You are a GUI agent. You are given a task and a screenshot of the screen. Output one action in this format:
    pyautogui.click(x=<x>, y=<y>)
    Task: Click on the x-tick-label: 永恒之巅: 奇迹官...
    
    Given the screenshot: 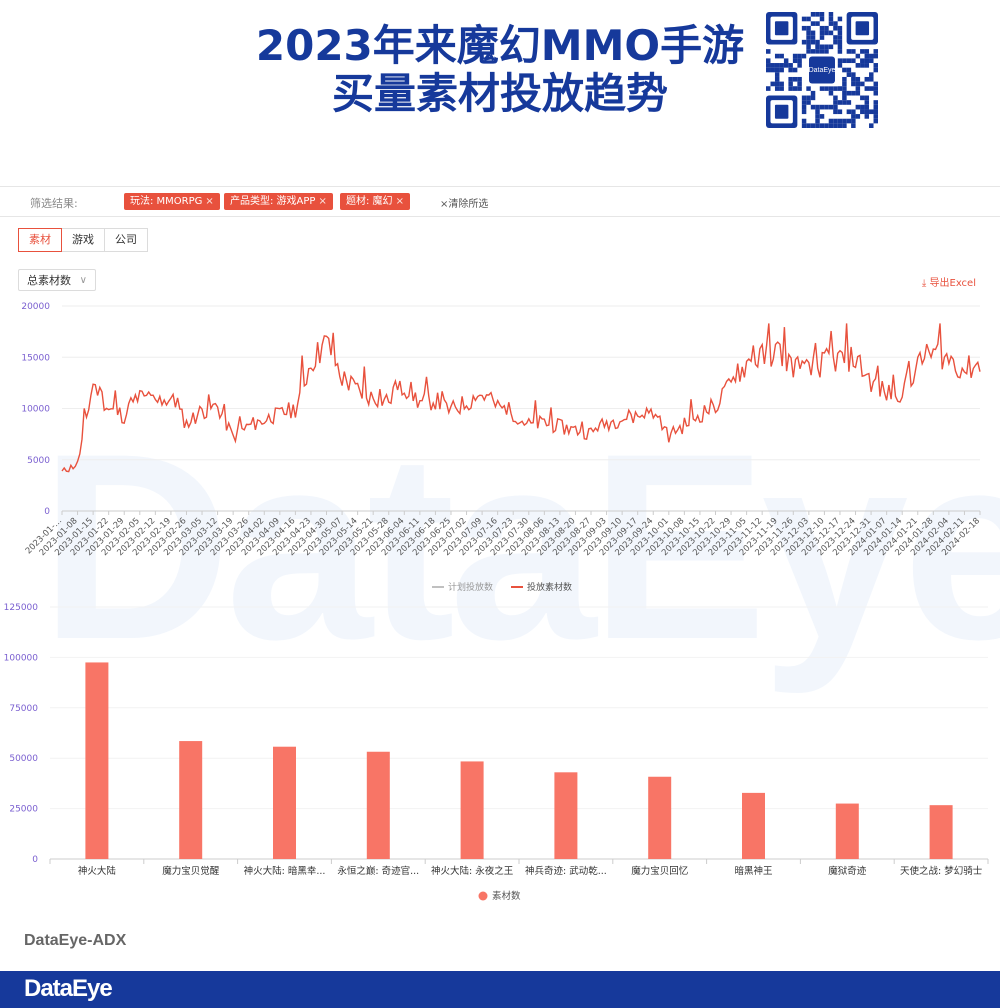 What is the action you would take?
    pyautogui.click(x=378, y=871)
    